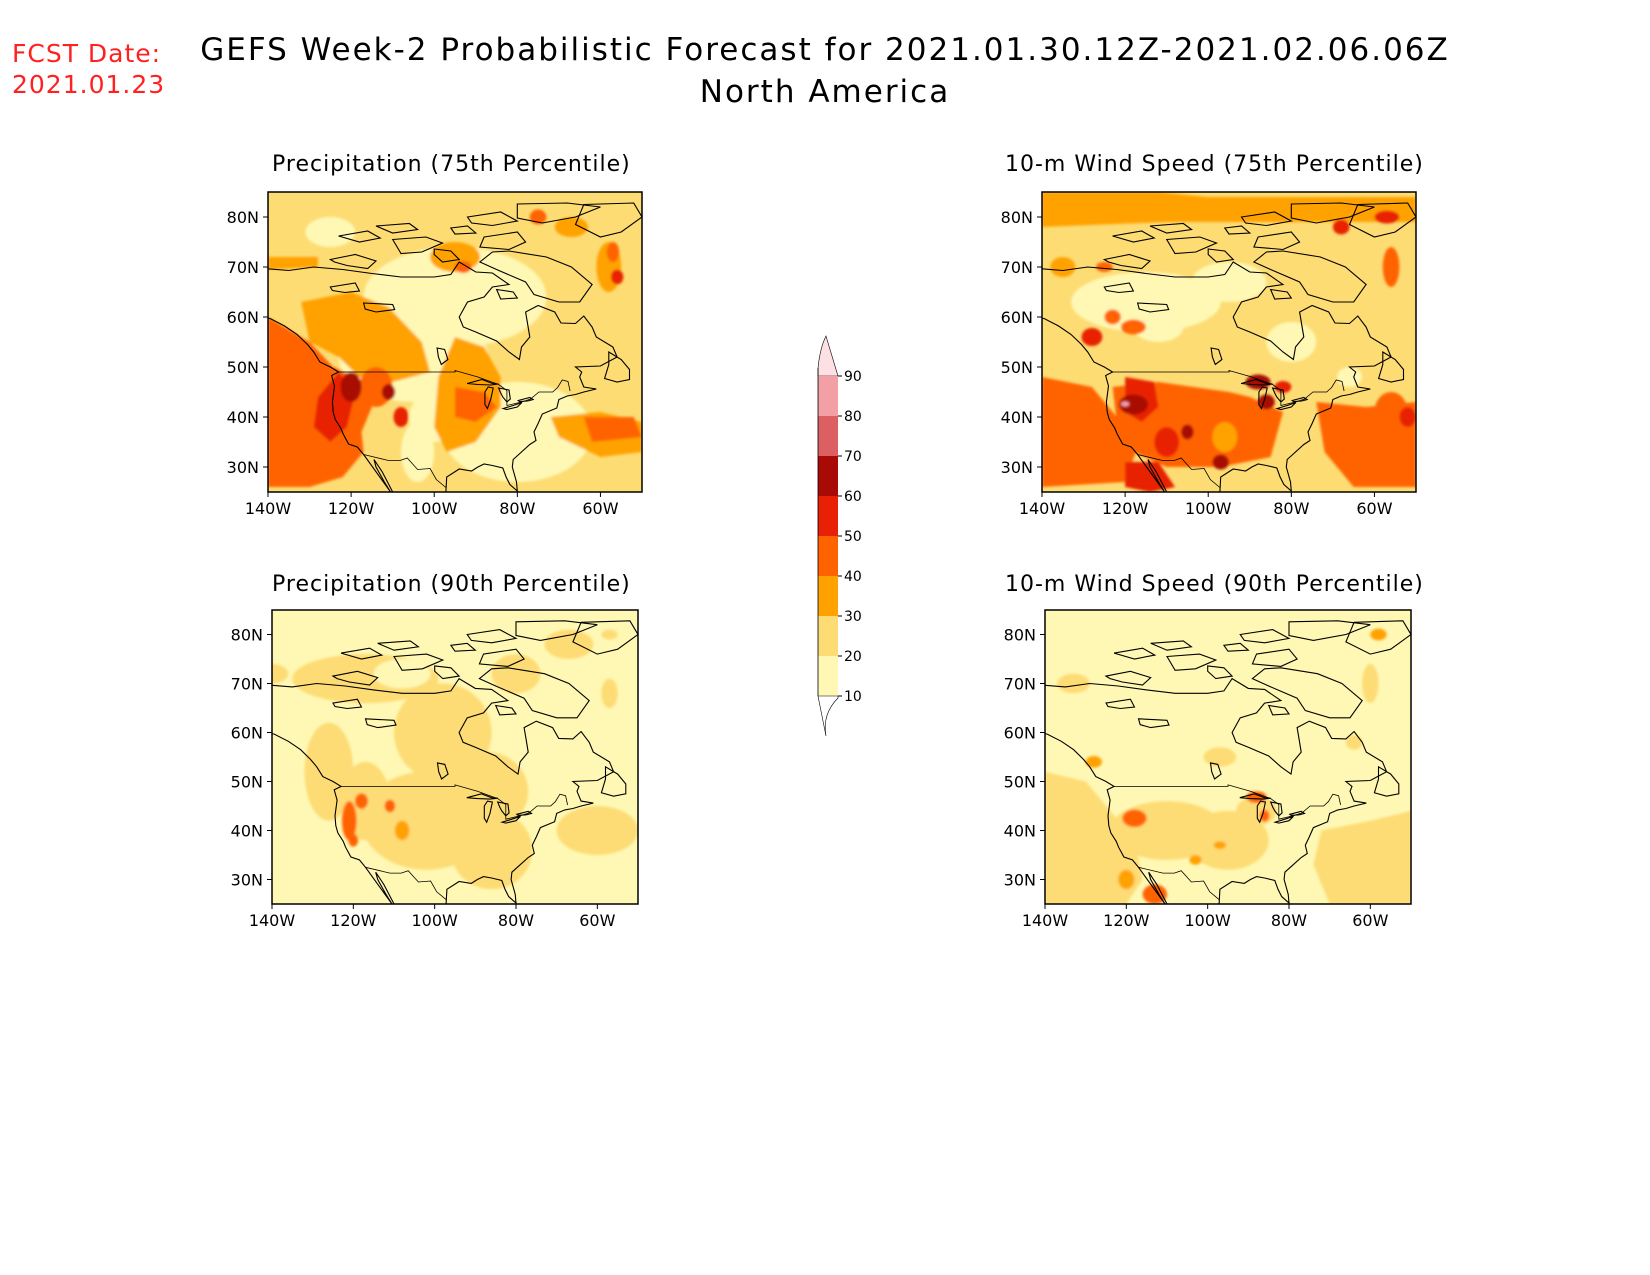 The height and width of the screenshot is (1275, 1650). I want to click on colorbar-label: 90, so click(853, 377).